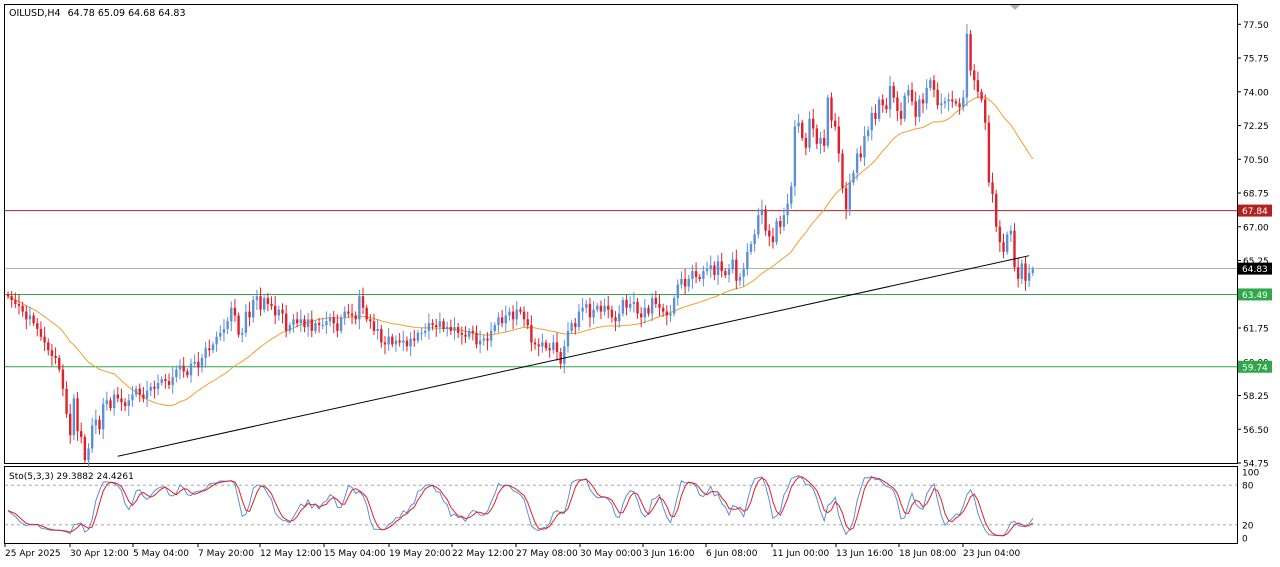 Image resolution: width=1280 pixels, height=567 pixels. I want to click on x-tick-label: 7 May 20:00, so click(226, 554).